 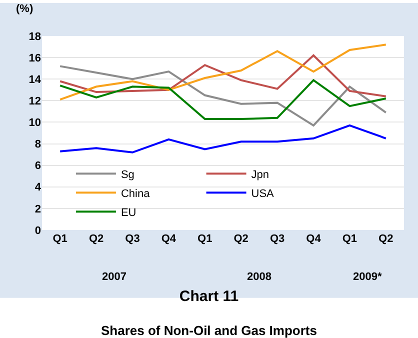 I want to click on y-tick-label: 0, so click(x=37, y=230).